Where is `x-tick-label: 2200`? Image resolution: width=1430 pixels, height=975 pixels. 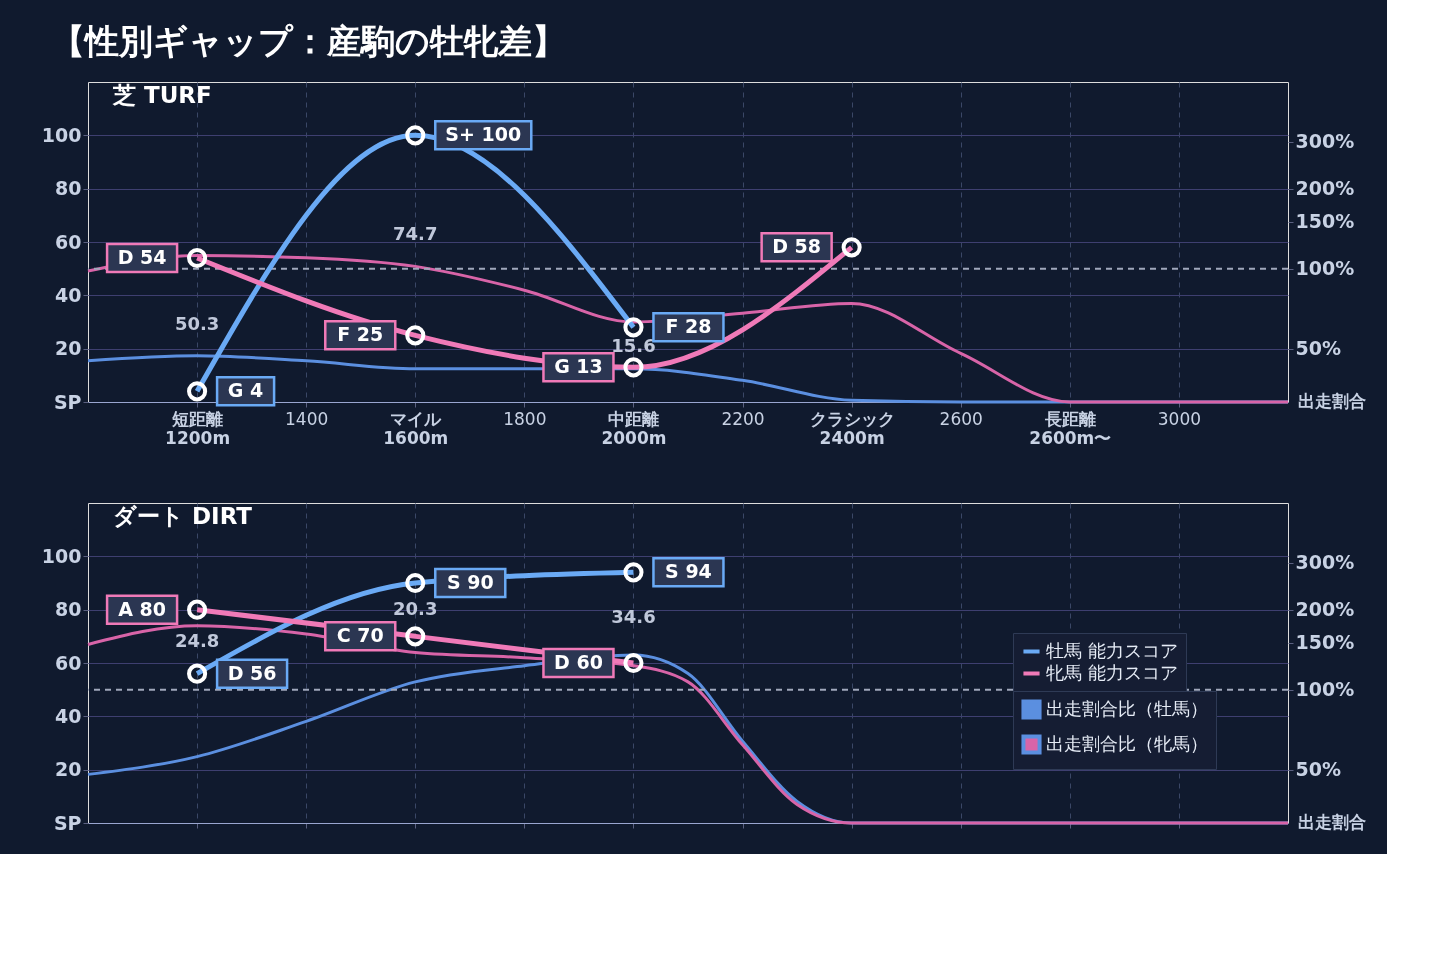
x-tick-label: 2200 is located at coordinates (743, 418).